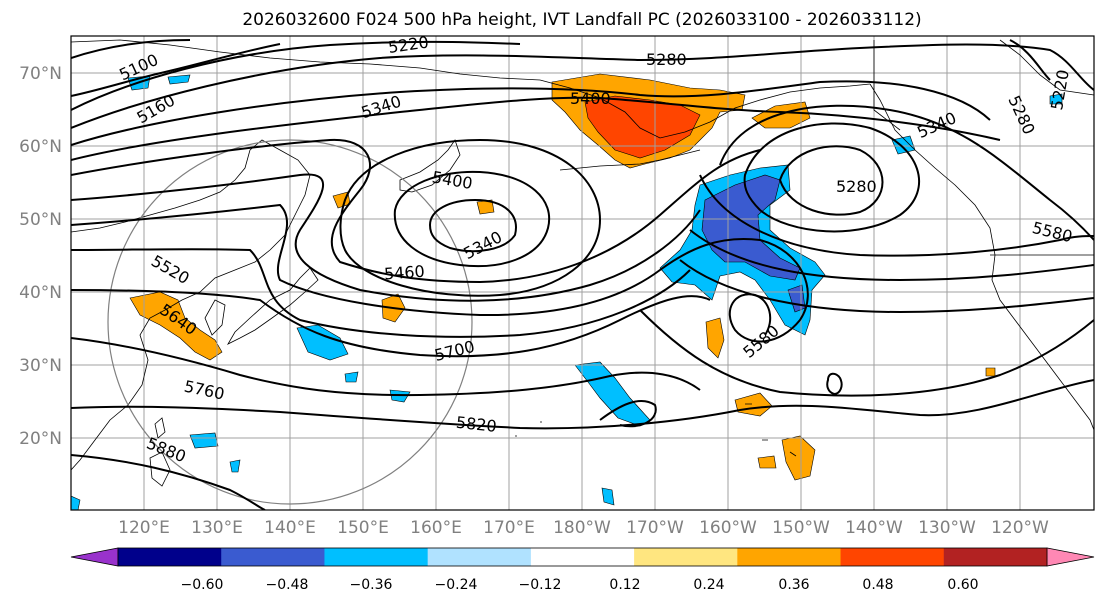  Describe the element at coordinates (708, 585) in the screenshot. I see `colorbar-tick-label: 0.24` at that location.